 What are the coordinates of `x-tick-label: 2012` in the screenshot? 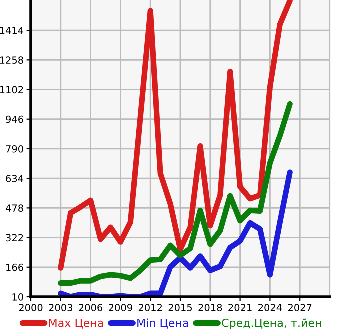 It's located at (150, 308).